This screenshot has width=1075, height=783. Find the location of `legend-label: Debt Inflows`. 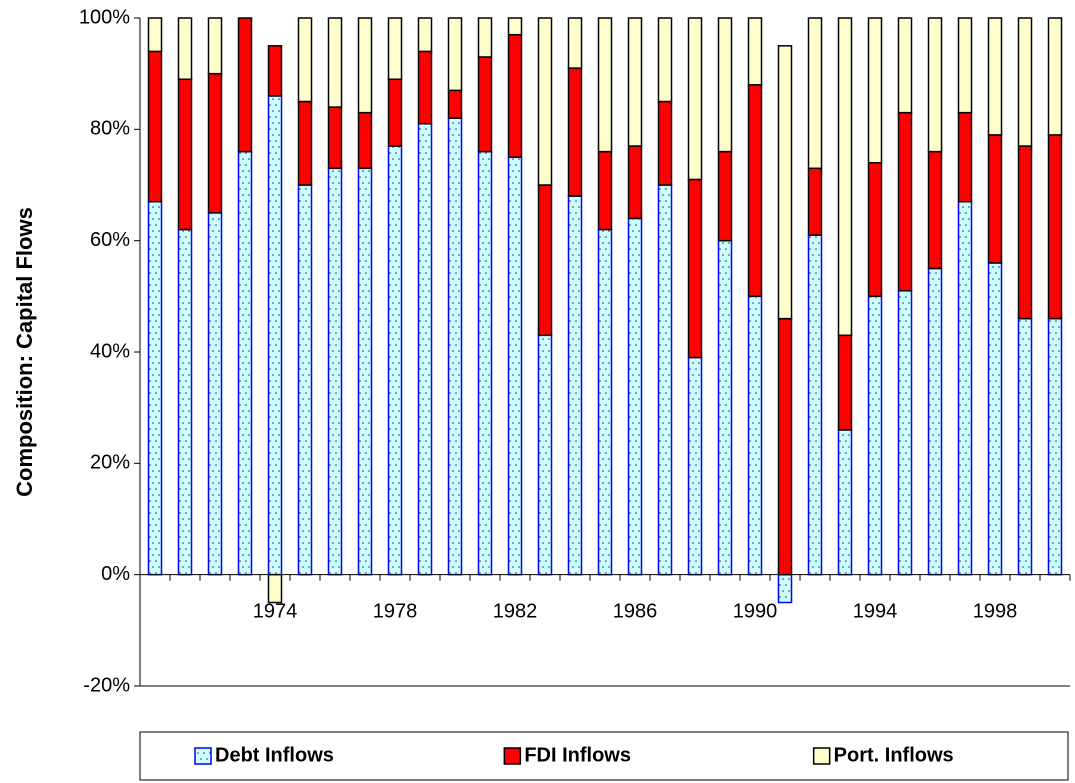

legend-label: Debt Inflows is located at coordinates (274, 755).